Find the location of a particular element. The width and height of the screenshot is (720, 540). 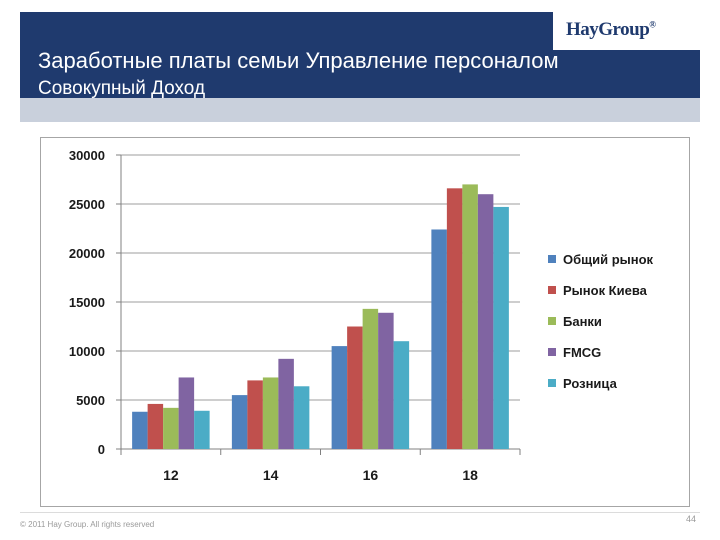

slide-subtitle: Совокупный Доход is located at coordinates (122, 88).